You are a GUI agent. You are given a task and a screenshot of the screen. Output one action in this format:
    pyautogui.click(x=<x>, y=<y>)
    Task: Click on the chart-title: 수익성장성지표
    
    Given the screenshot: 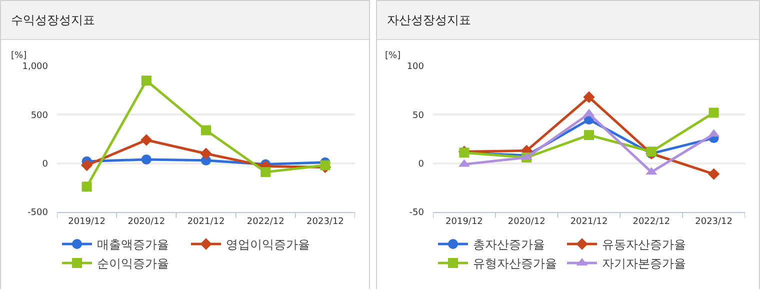 What is the action you would take?
    pyautogui.click(x=185, y=20)
    